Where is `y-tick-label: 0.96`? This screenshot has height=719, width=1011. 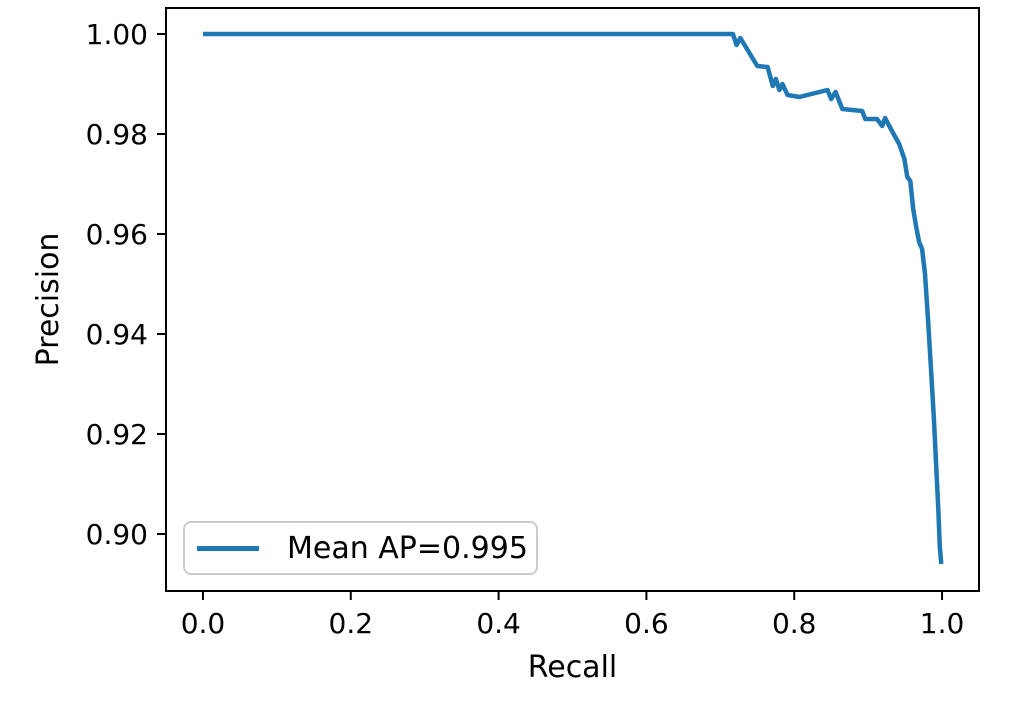 y-tick-label: 0.96 is located at coordinates (117, 234).